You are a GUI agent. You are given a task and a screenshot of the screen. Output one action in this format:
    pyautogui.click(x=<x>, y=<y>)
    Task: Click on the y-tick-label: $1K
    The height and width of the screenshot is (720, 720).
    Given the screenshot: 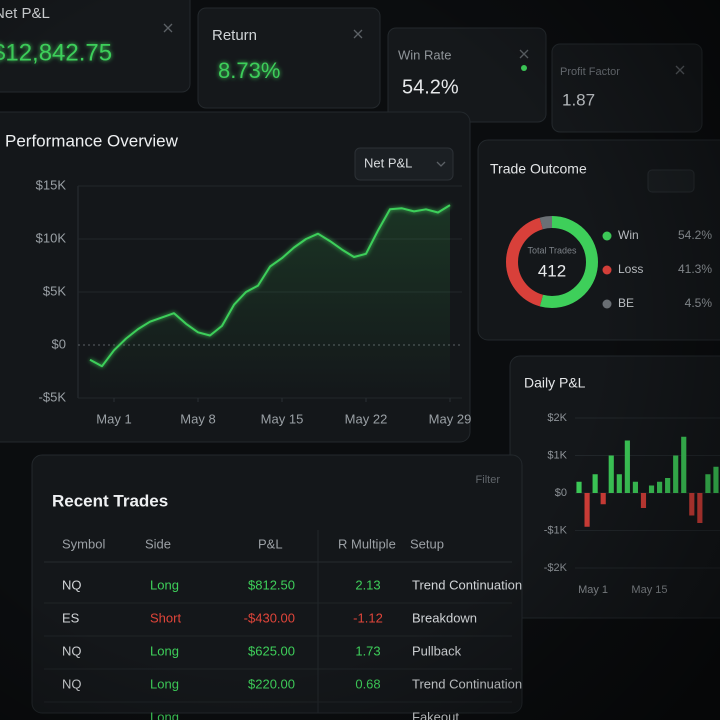 What is the action you would take?
    pyautogui.click(x=557, y=455)
    